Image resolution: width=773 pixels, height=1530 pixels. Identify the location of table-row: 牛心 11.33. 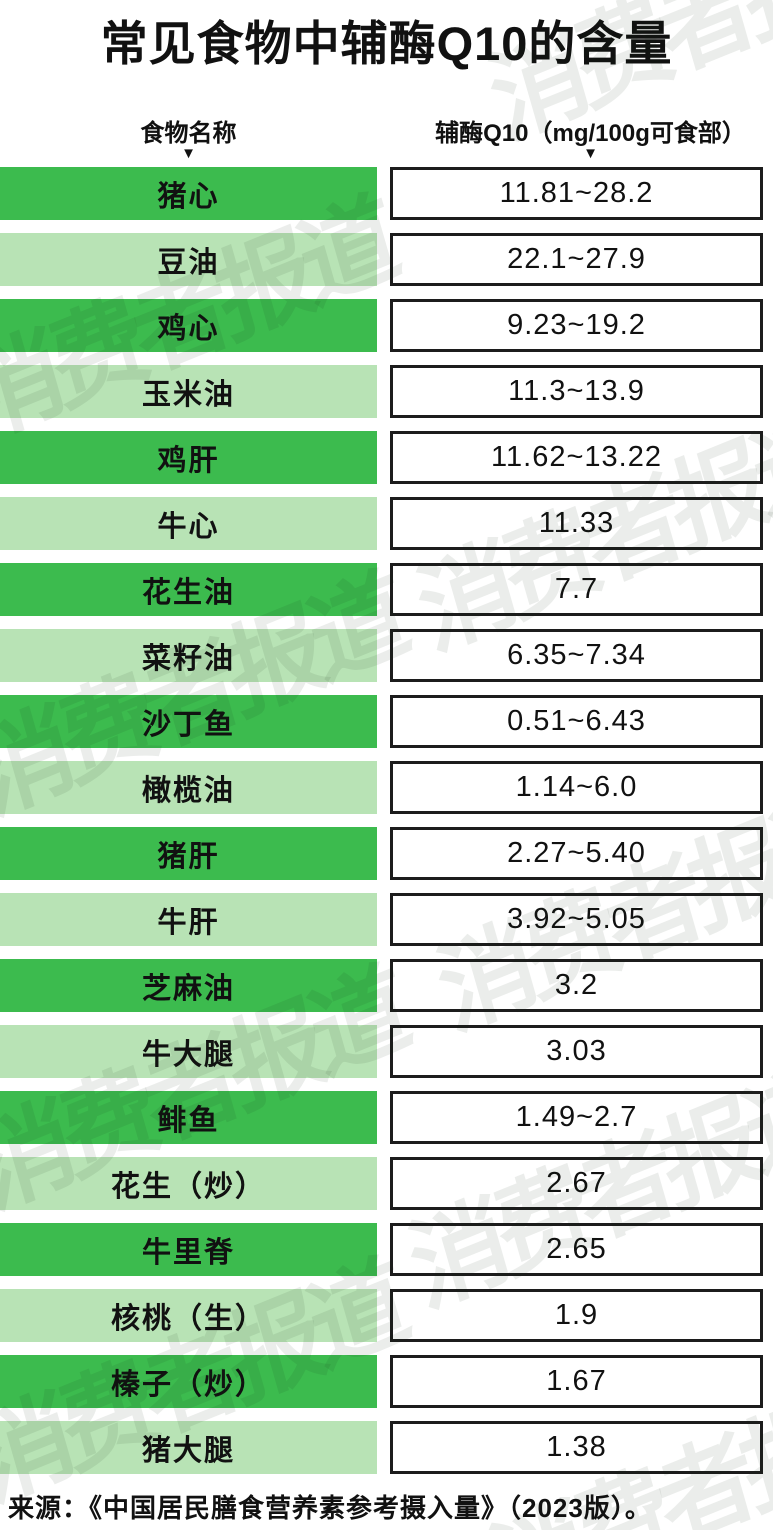
(386, 523).